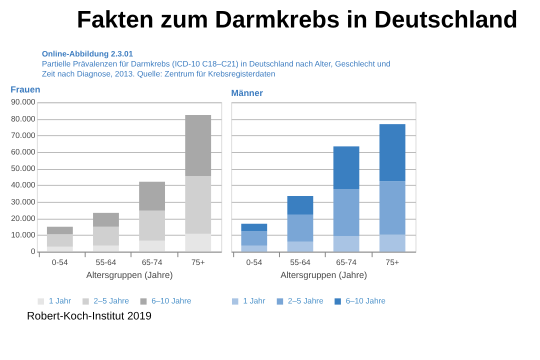 This screenshot has width=540, height=360. I want to click on y-tick-label: 80.000, so click(23, 119).